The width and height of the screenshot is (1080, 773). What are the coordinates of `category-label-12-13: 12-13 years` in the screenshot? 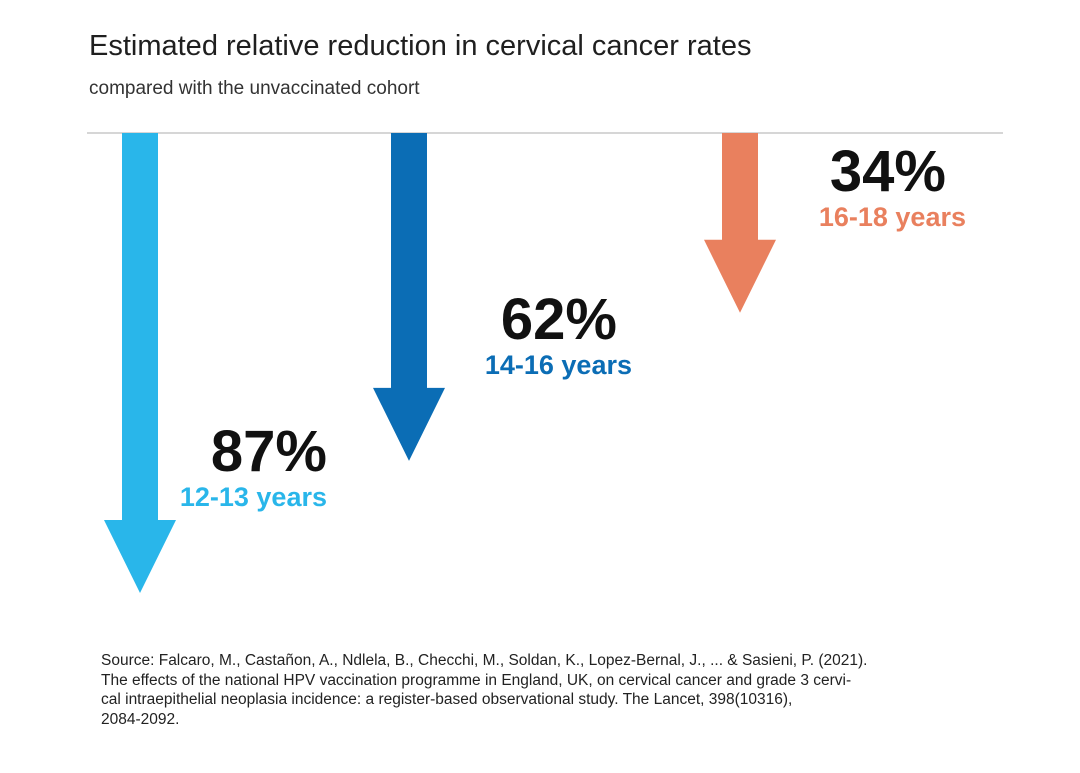 It's located at (253, 497).